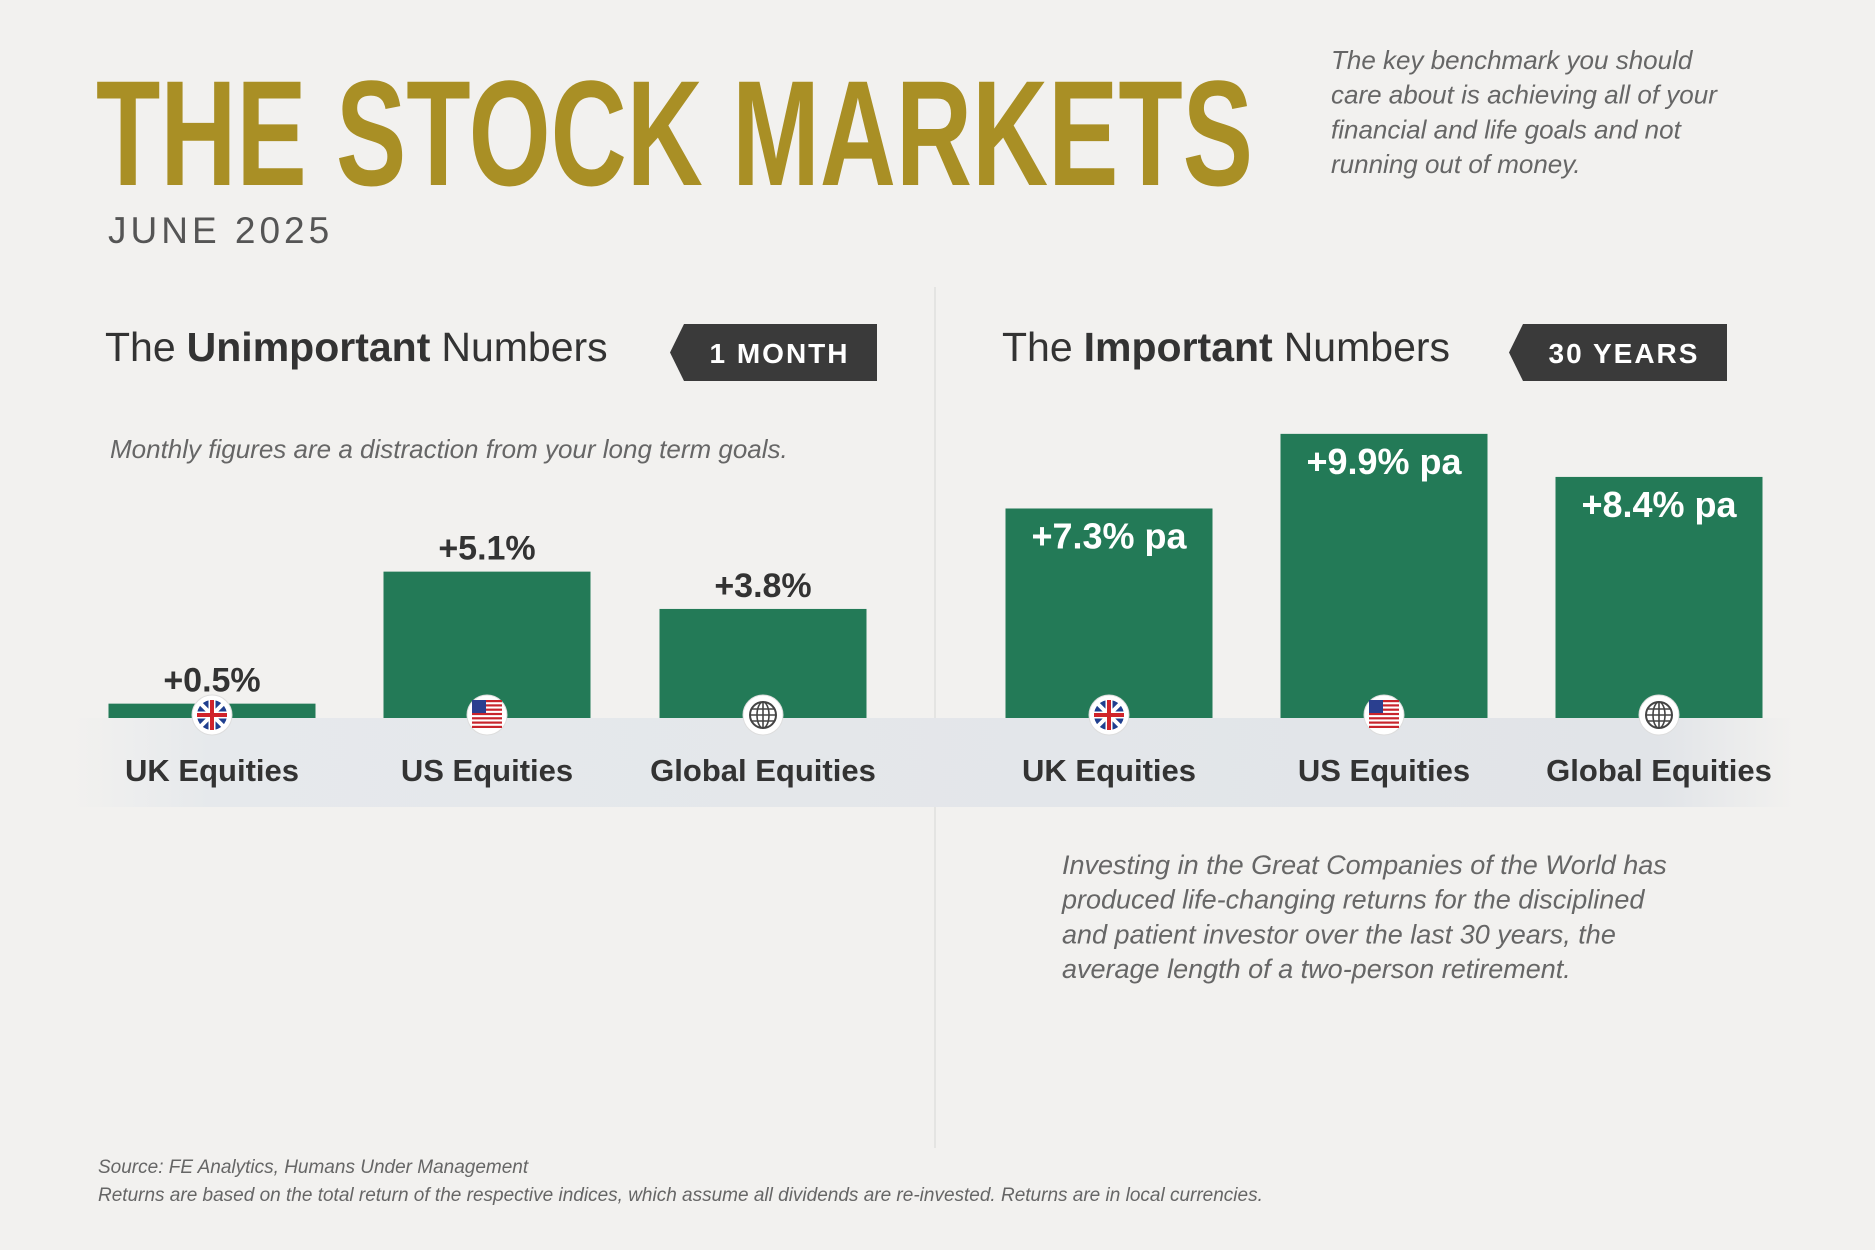  What do you see at coordinates (486, 549) in the screenshot?
I see `value-label: +5.1%` at bounding box center [486, 549].